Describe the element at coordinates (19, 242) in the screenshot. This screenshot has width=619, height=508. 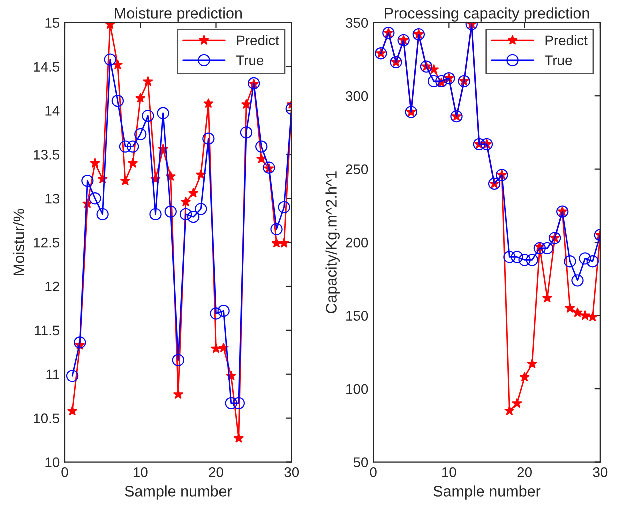
I see `y-axis-title: Moistur/%` at that location.